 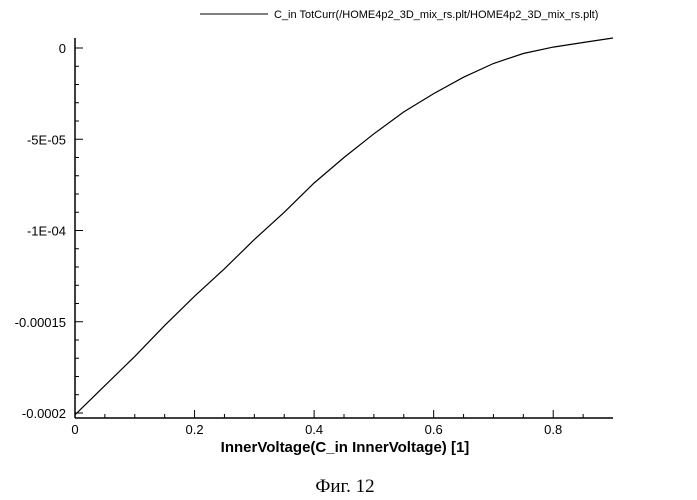 I want to click on x-tick-label: 0, so click(x=74, y=429).